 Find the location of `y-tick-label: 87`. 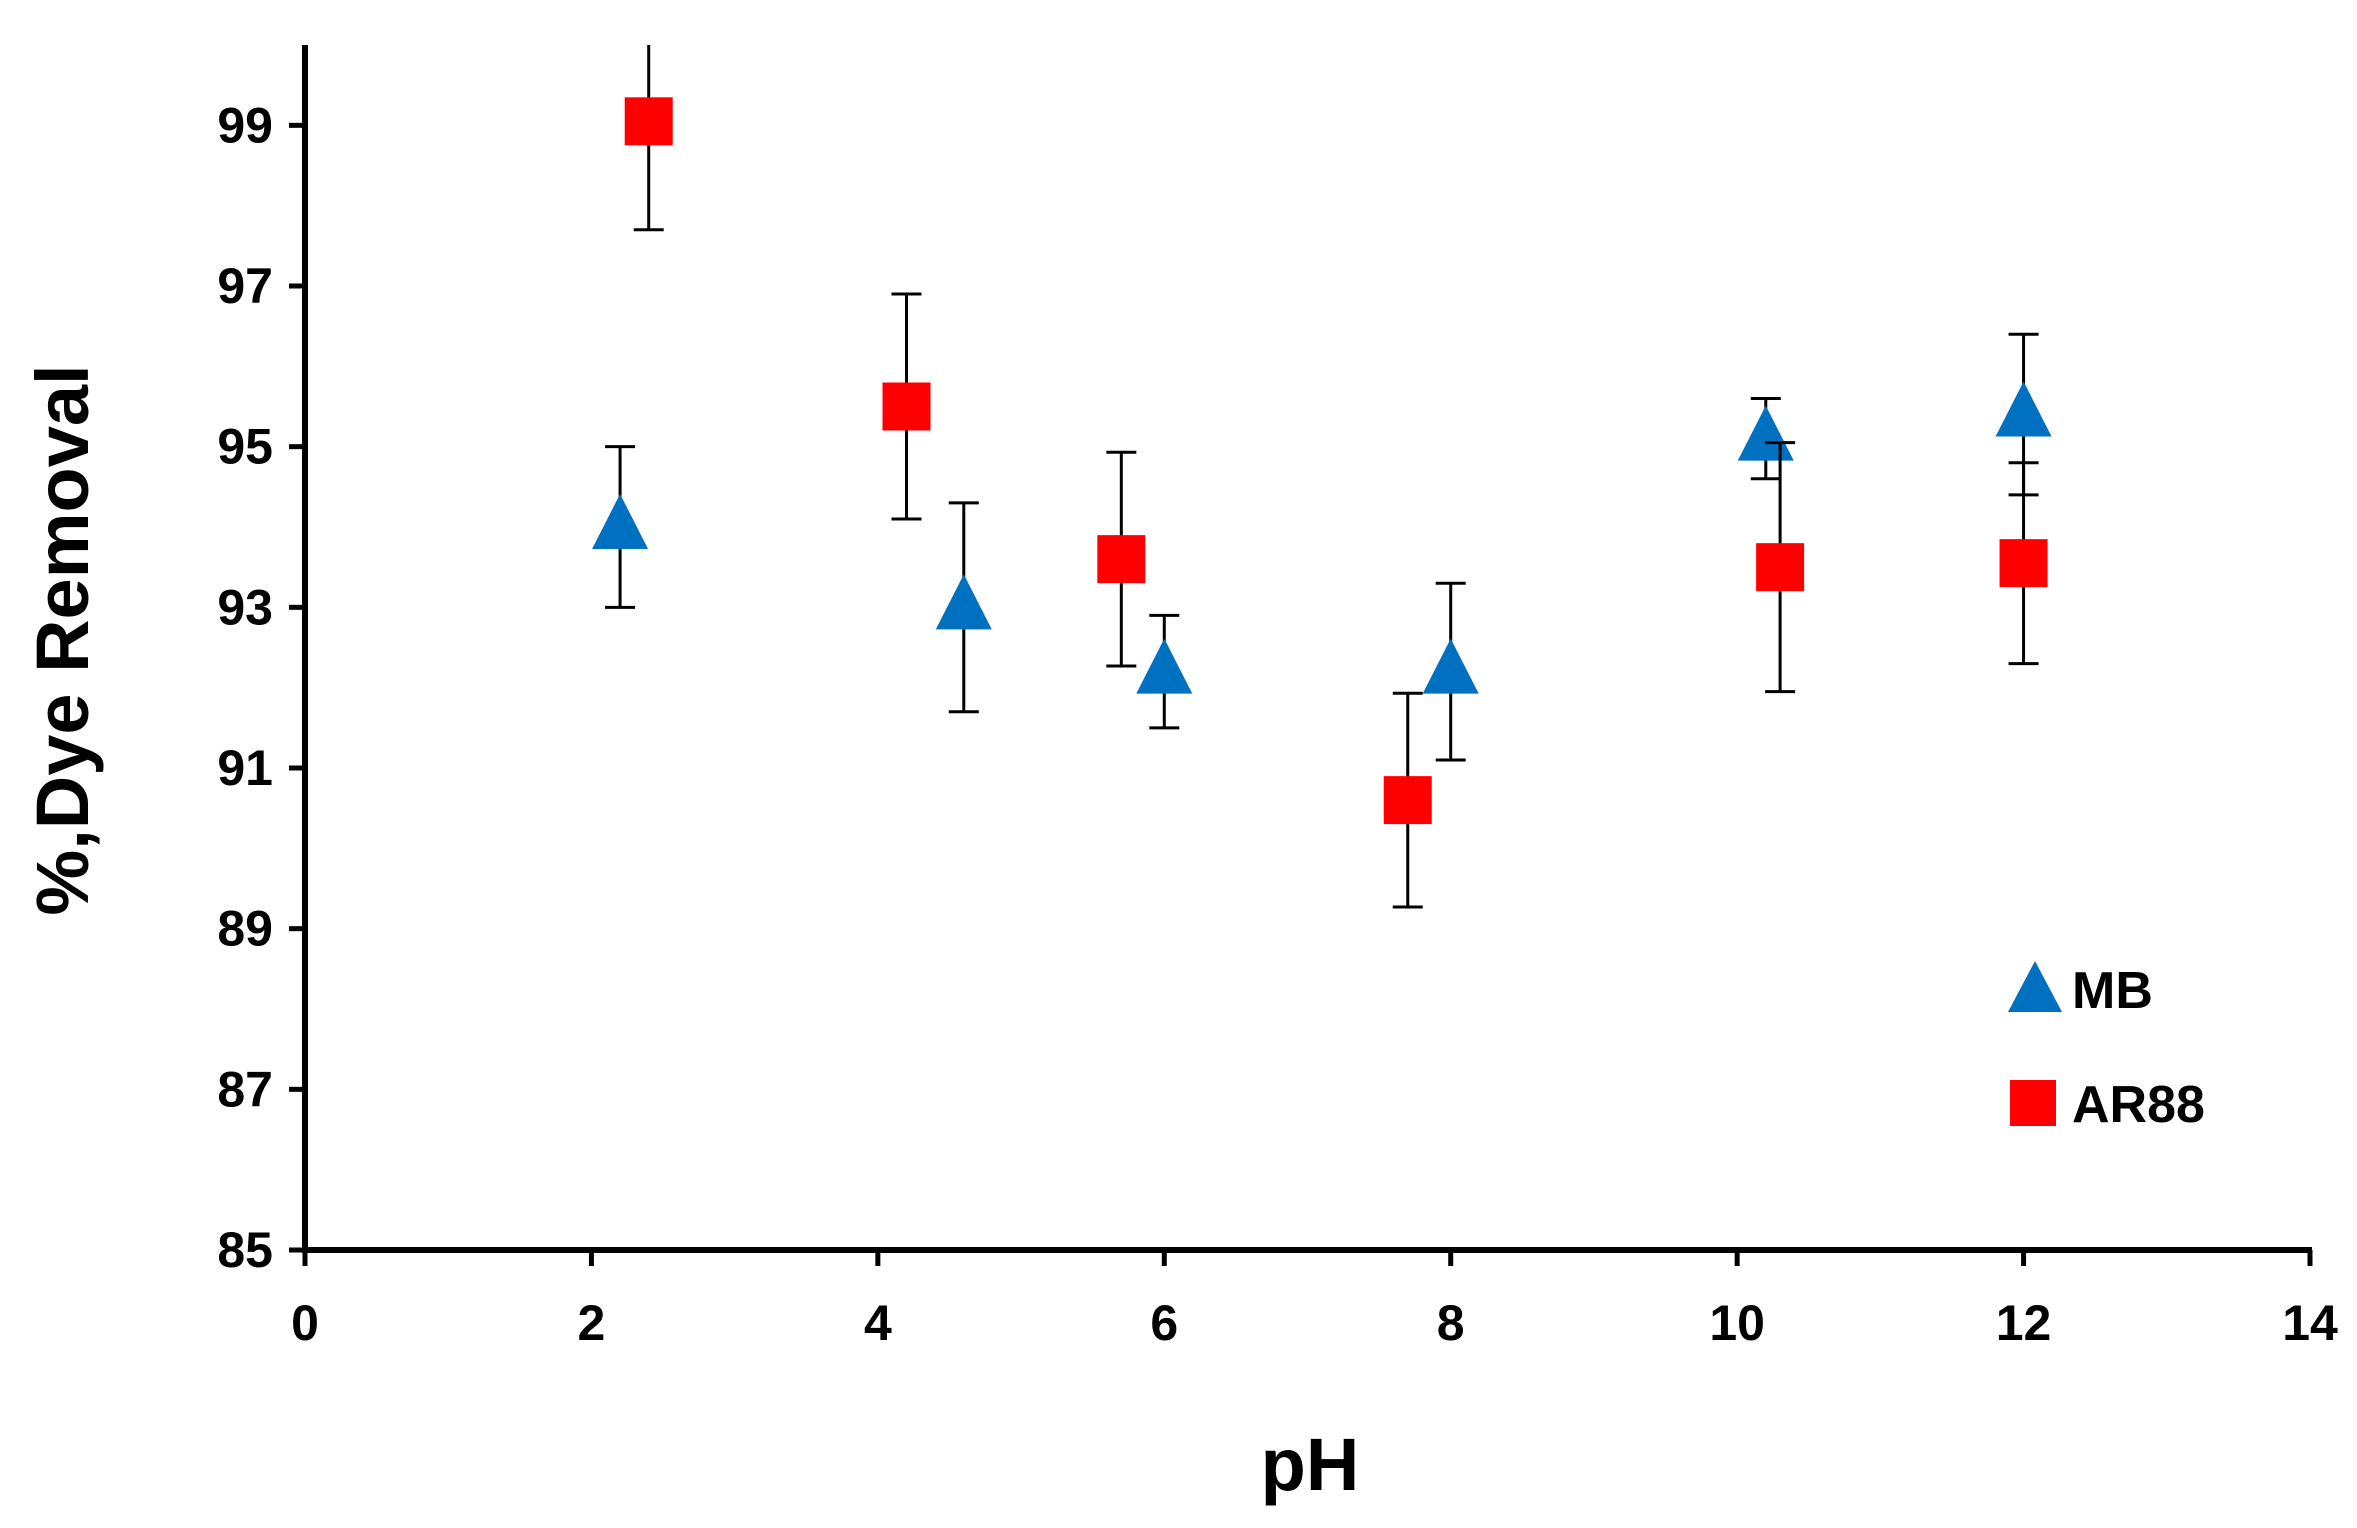

y-tick-label: 87 is located at coordinates (245, 1089).